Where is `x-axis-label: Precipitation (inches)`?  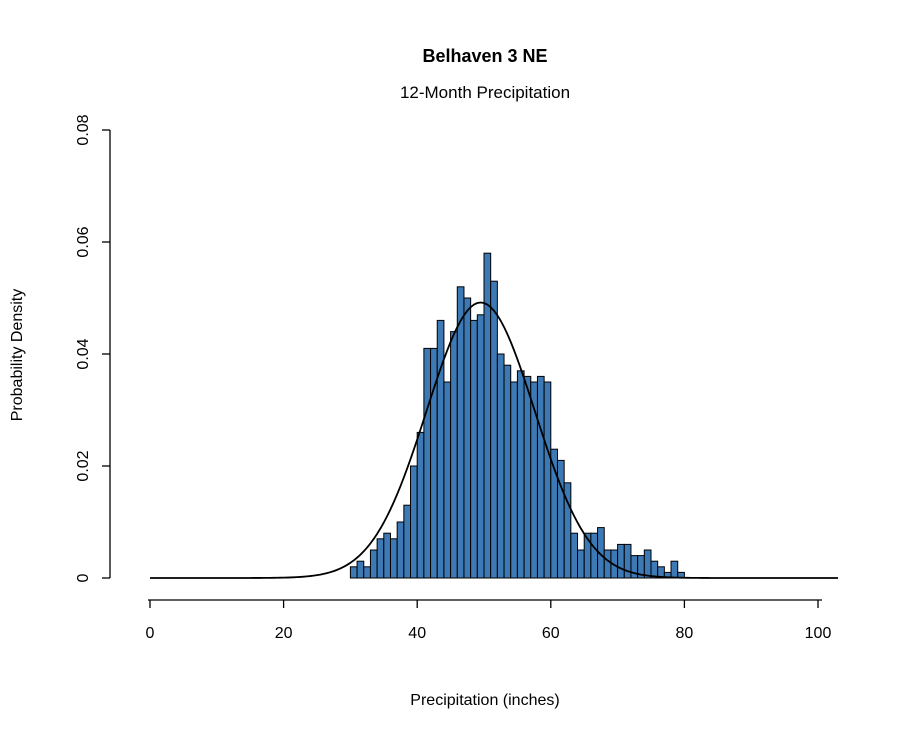
x-axis-label: Precipitation (inches) is located at coordinates (484, 700).